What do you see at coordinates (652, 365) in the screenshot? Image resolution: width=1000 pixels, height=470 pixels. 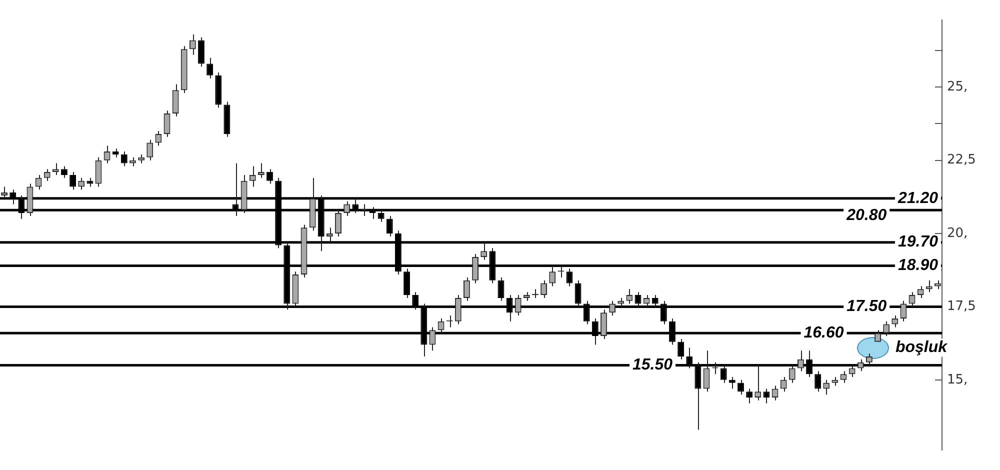 I see `ref-line-label: 15.50` at bounding box center [652, 365].